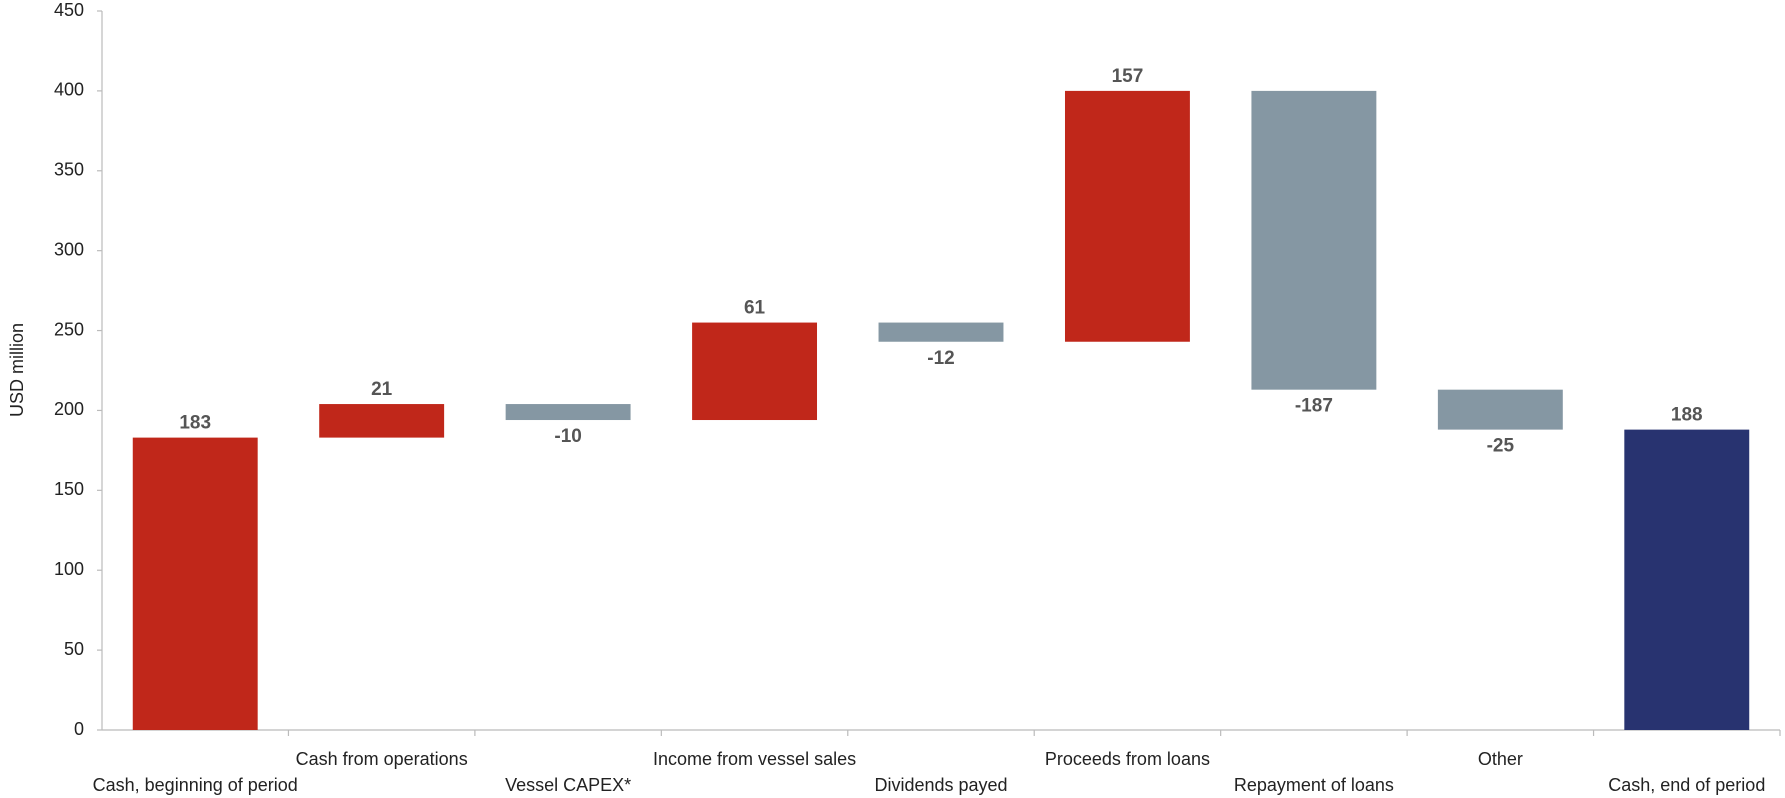 The image size is (1785, 798). I want to click on y-tick-label: 250, so click(69, 329).